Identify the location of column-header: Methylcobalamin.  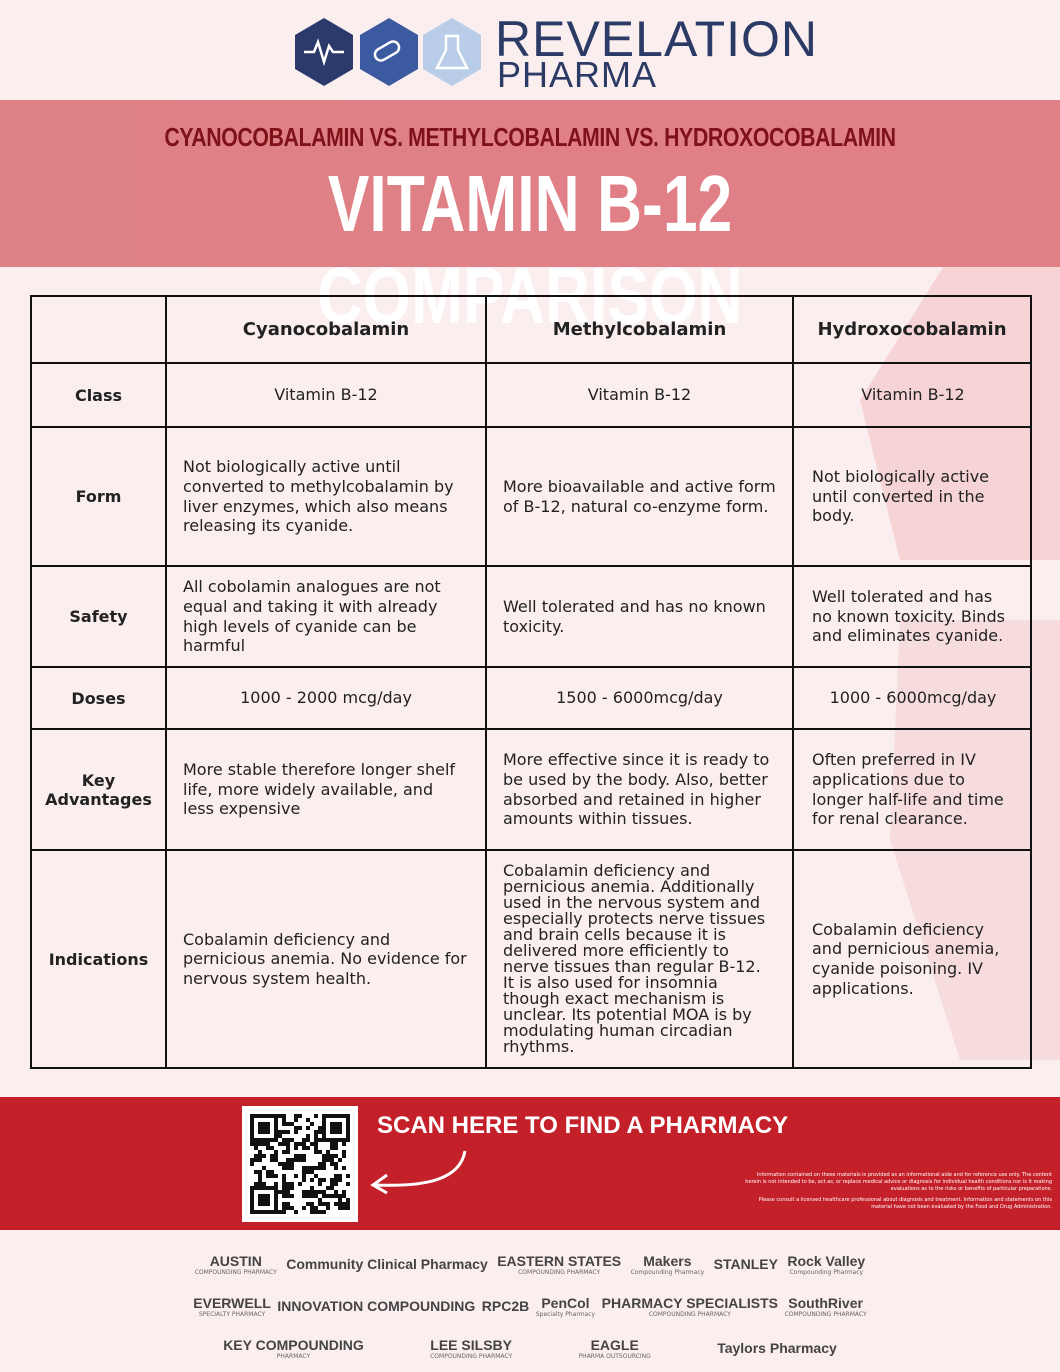
(639, 329).